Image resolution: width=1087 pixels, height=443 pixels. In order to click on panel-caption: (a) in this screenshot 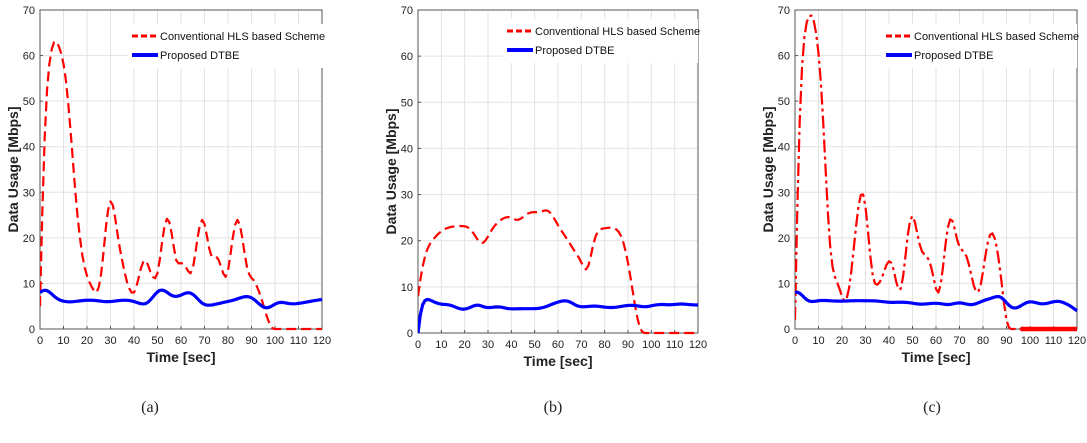, I will do `click(150, 407)`.